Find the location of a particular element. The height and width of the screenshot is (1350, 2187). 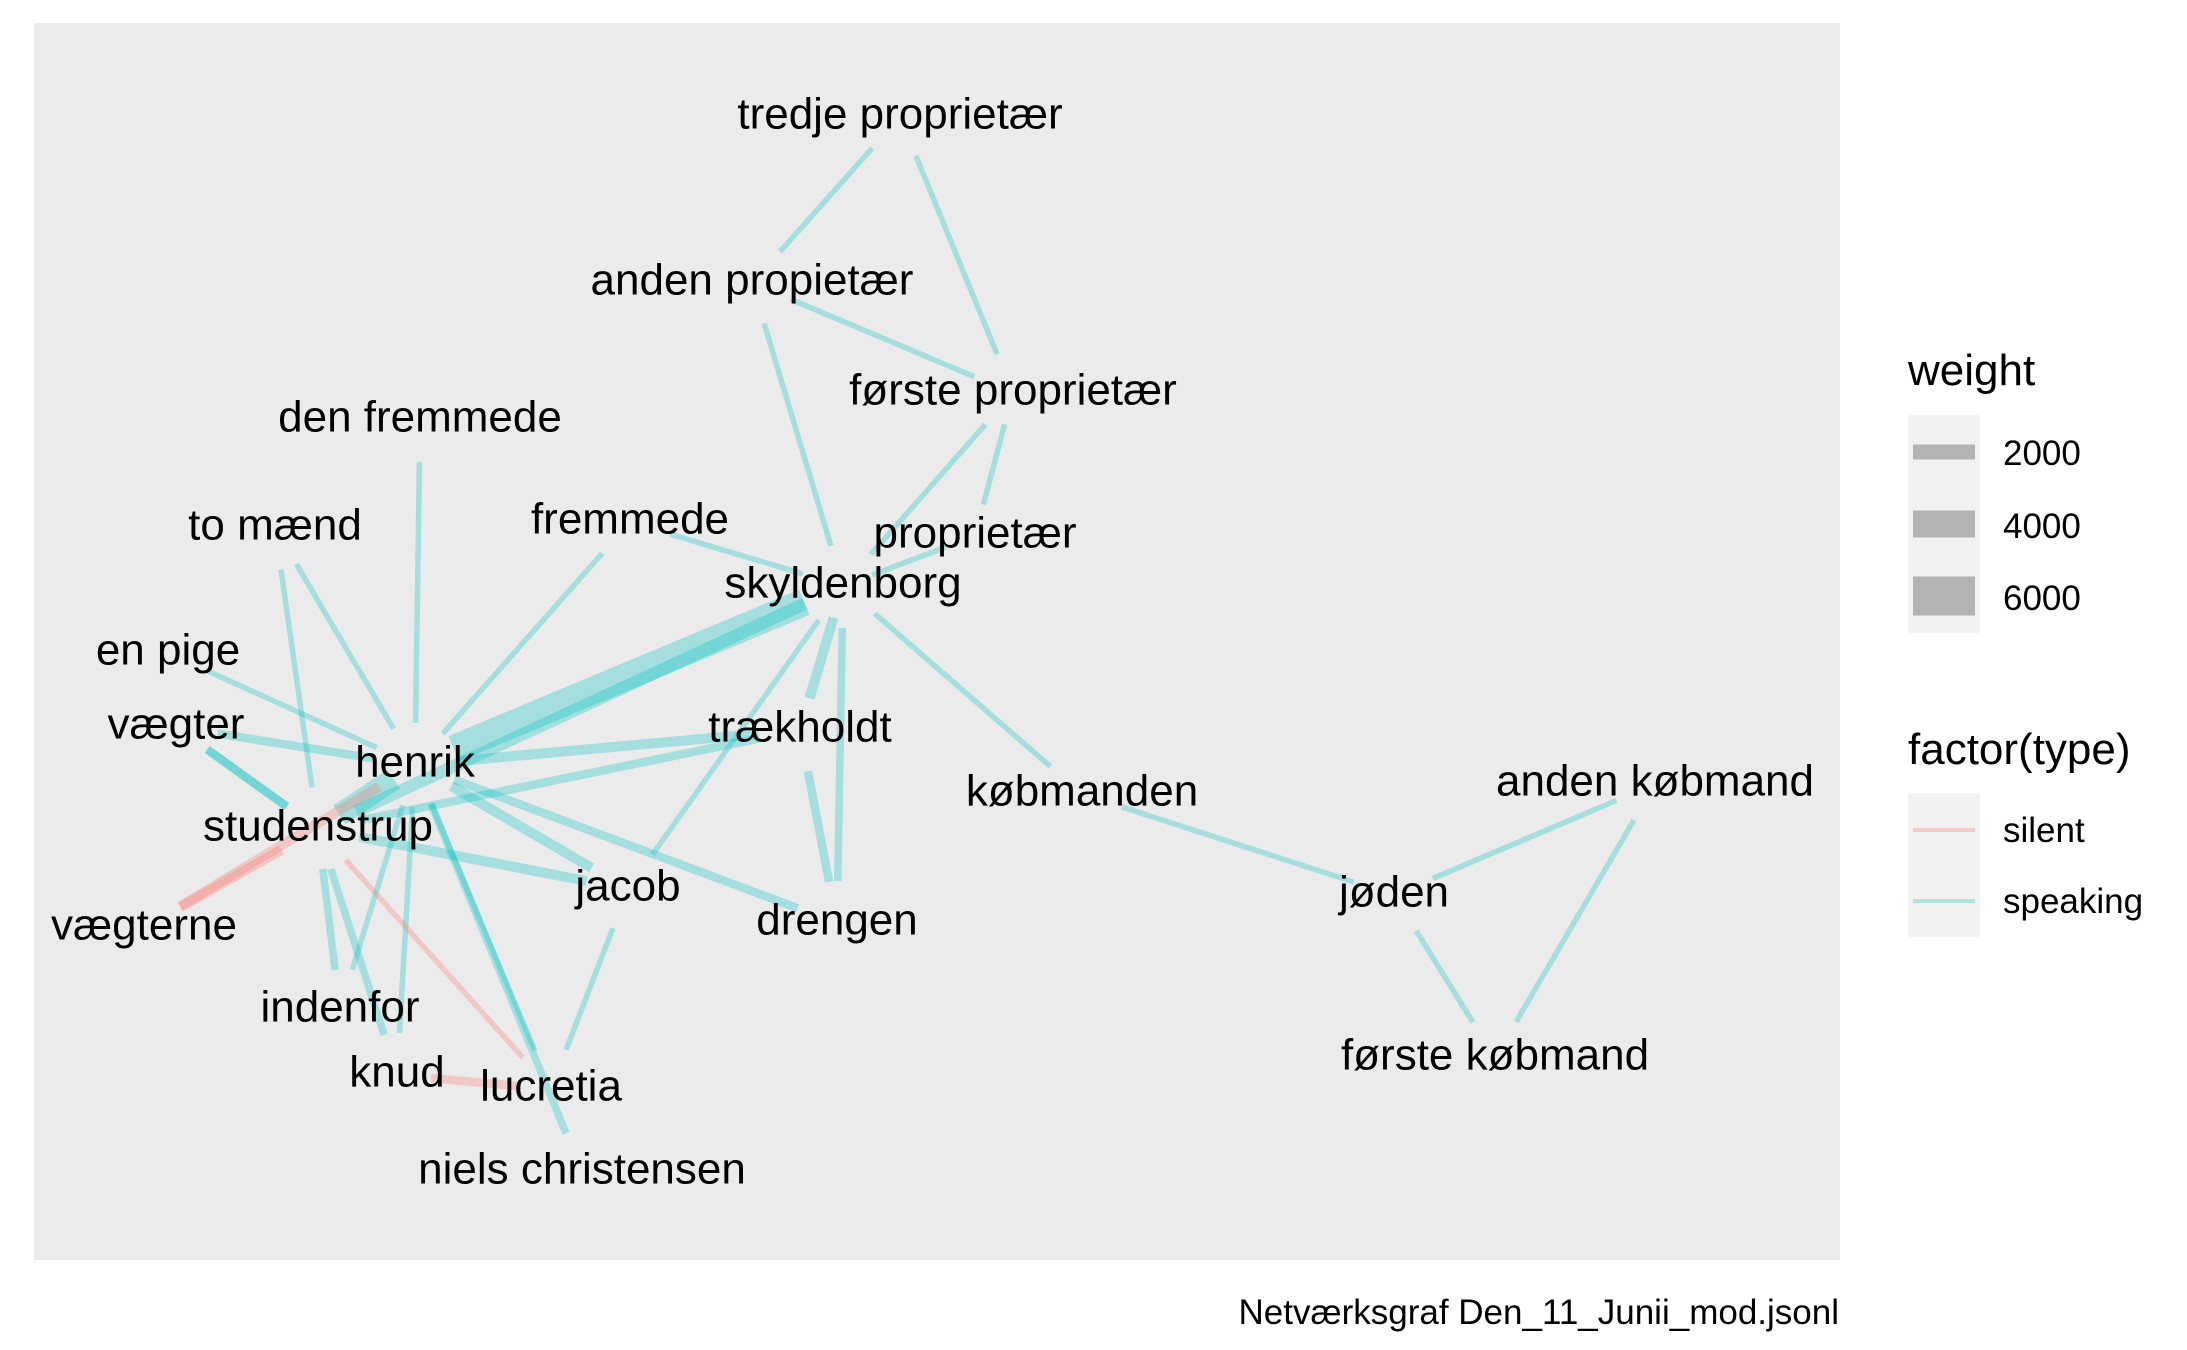

edge-en_pige-henrik is located at coordinates (291, 709).